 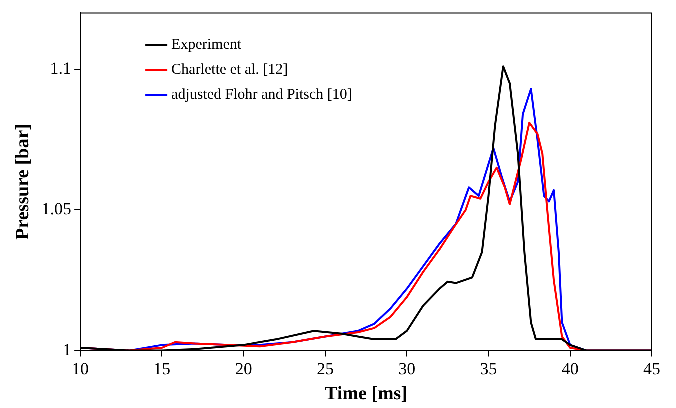 I want to click on x-tick-label: 15, so click(x=162, y=368).